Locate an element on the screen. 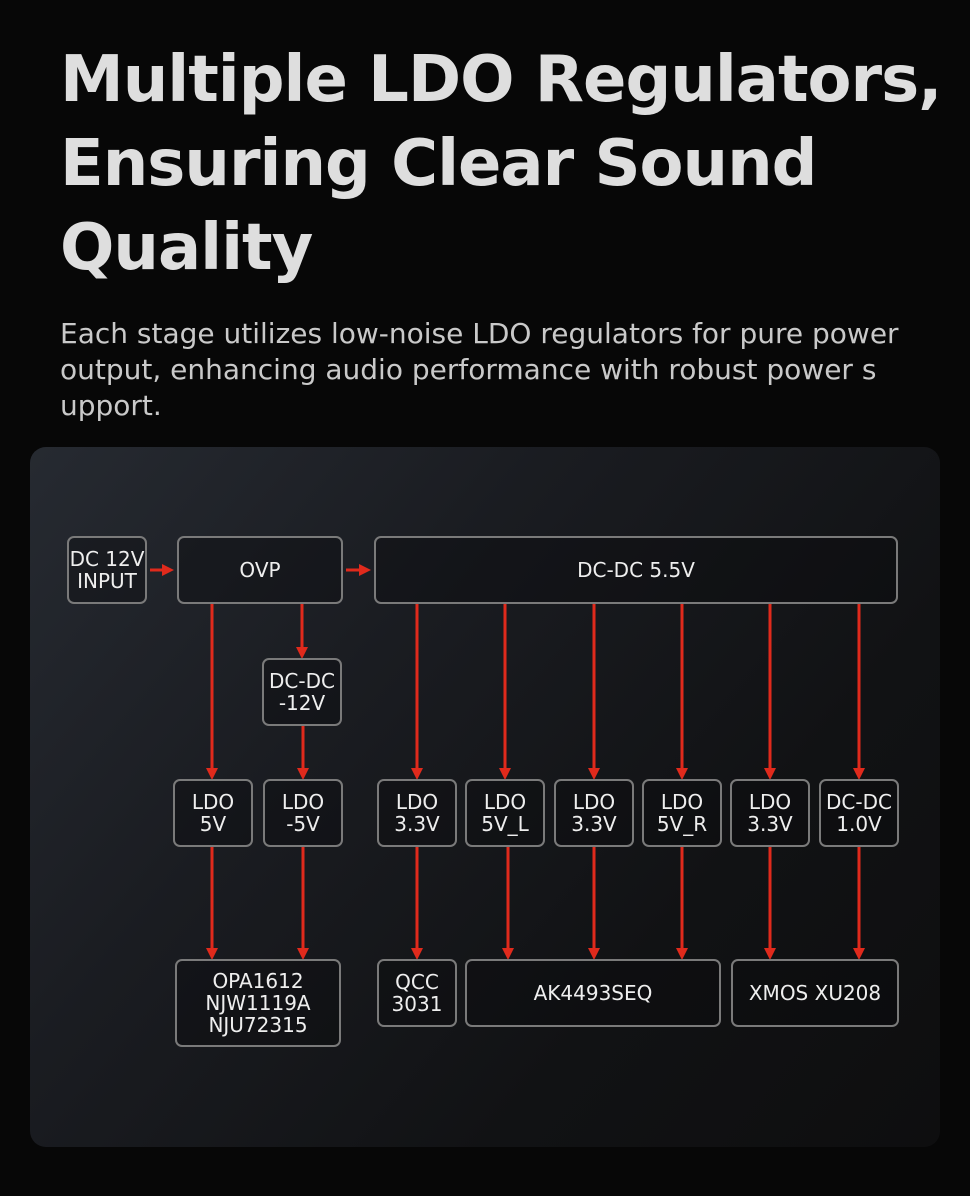 Image resolution: width=970 pixels, height=1196 pixels. node-label: NJW1119A is located at coordinates (258, 1003).